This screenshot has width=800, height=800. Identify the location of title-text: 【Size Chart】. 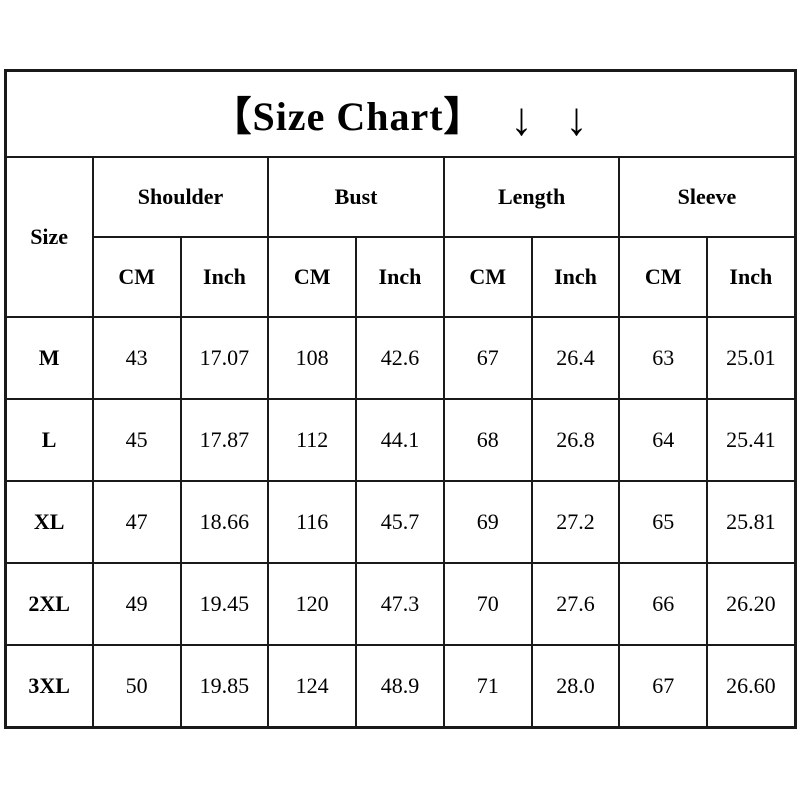
(348, 116).